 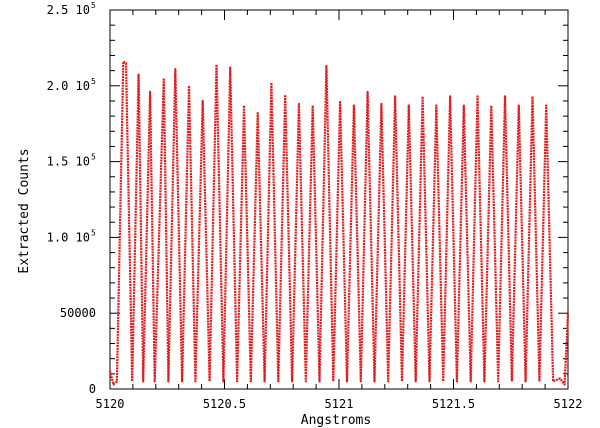 What do you see at coordinates (68, 237) in the screenshot?
I see `y-tick-label: 1.0 10` at bounding box center [68, 237].